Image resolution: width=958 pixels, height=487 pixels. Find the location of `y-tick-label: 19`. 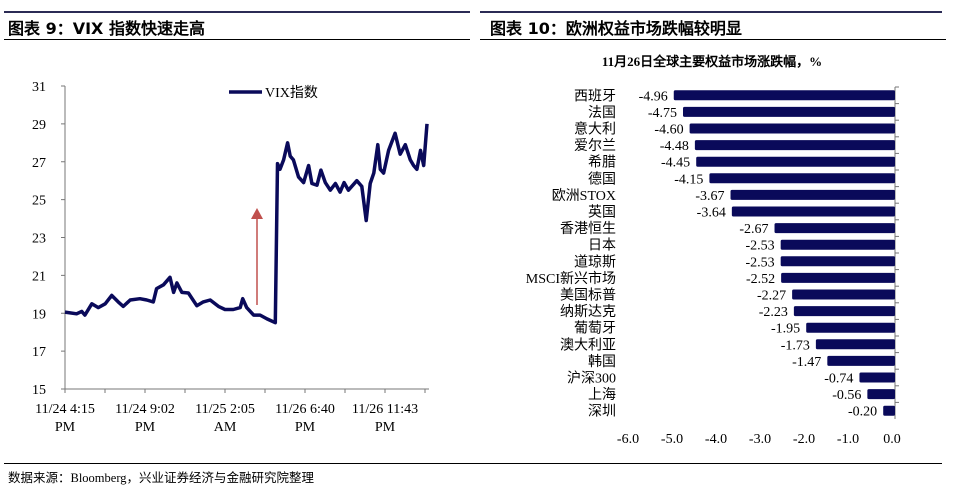

y-tick-label: 19 is located at coordinates (39, 314).